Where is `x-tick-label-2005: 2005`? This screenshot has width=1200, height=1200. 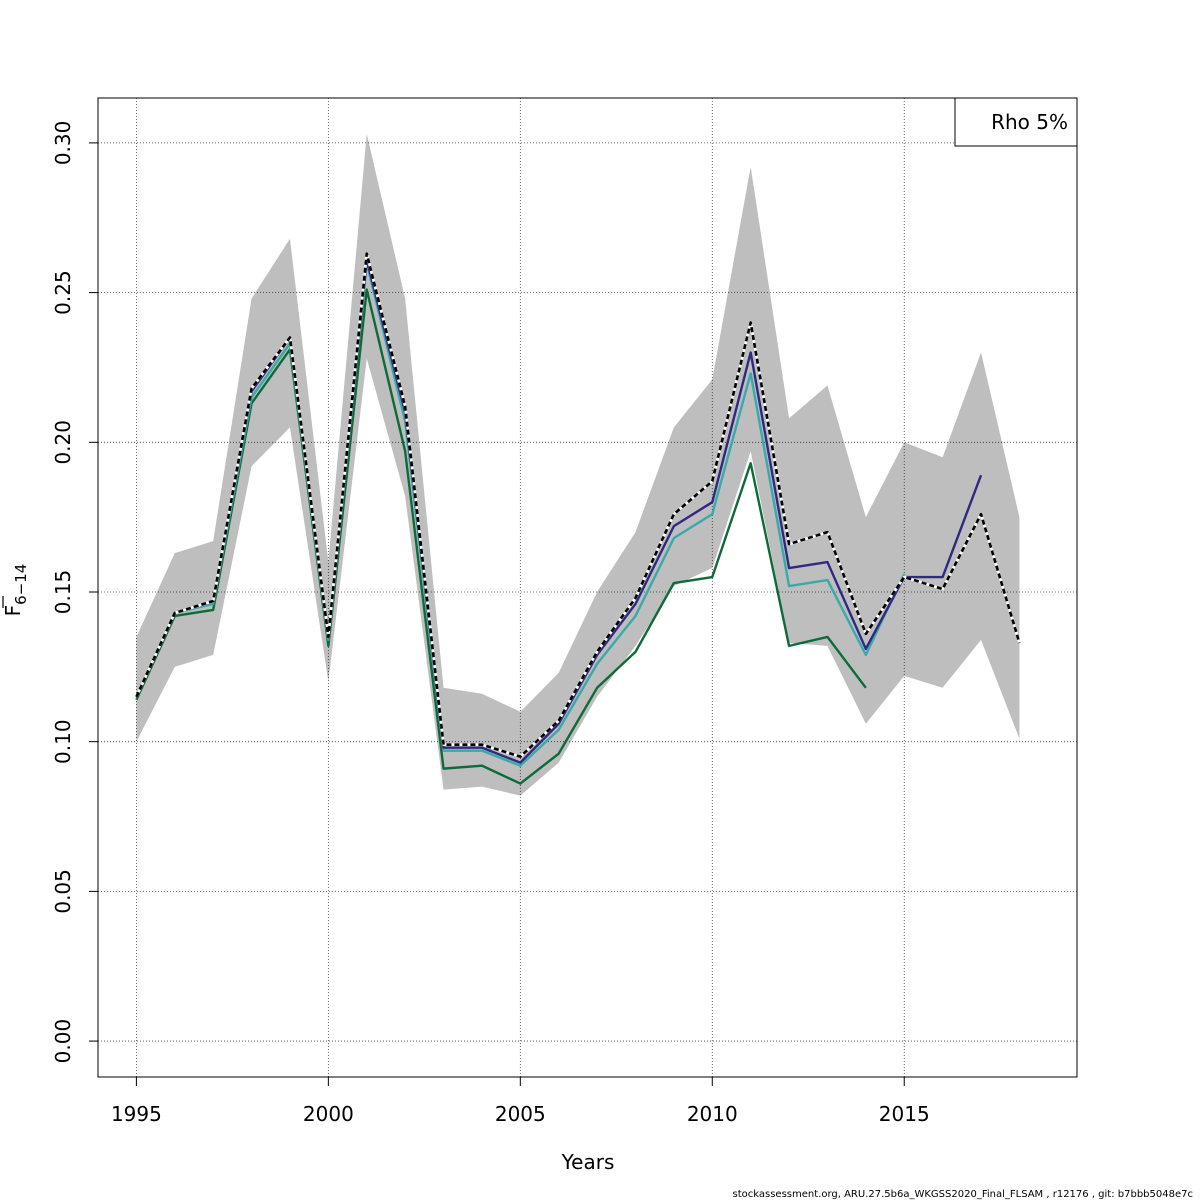
x-tick-label-2005: 2005 is located at coordinates (520, 1114).